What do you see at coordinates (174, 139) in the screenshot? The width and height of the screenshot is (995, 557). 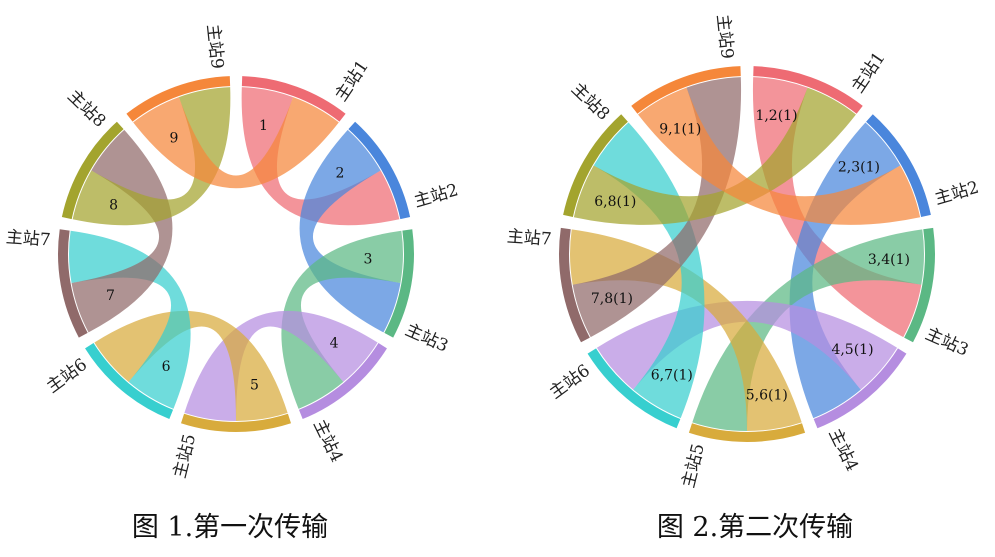 I see `chord-label: 9` at bounding box center [174, 139].